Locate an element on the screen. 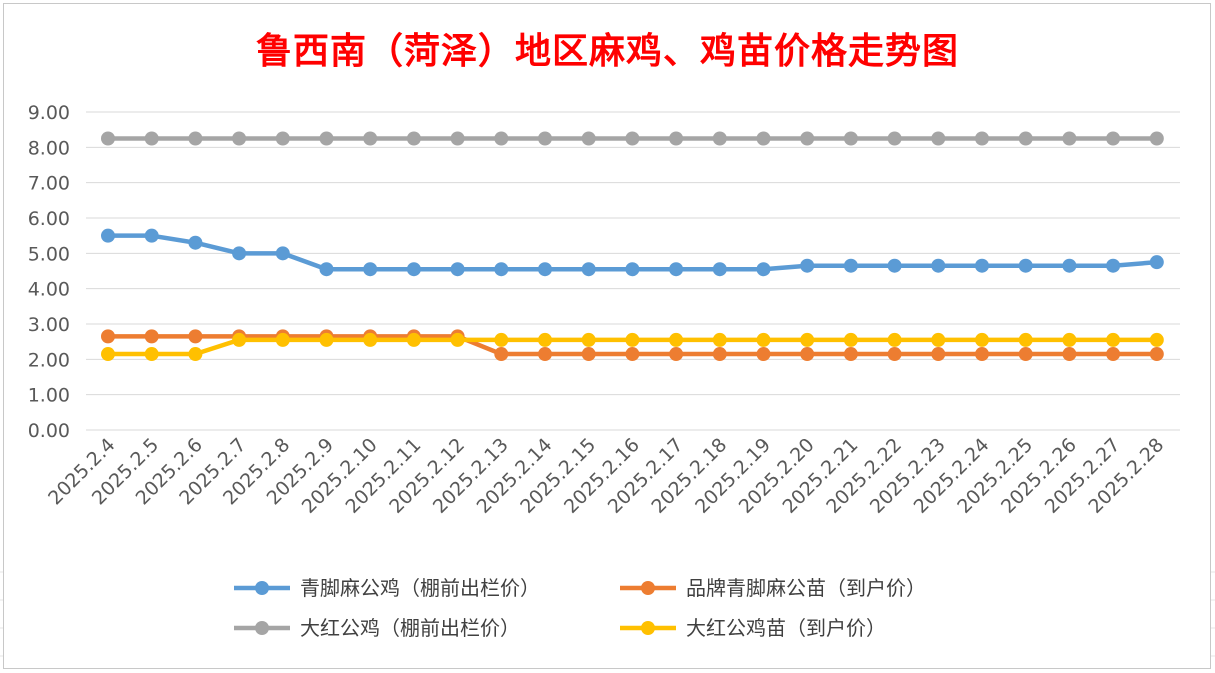 The height and width of the screenshot is (673, 1215). legend-label: 大红公鸡苗（到户价） is located at coordinates (786, 628).